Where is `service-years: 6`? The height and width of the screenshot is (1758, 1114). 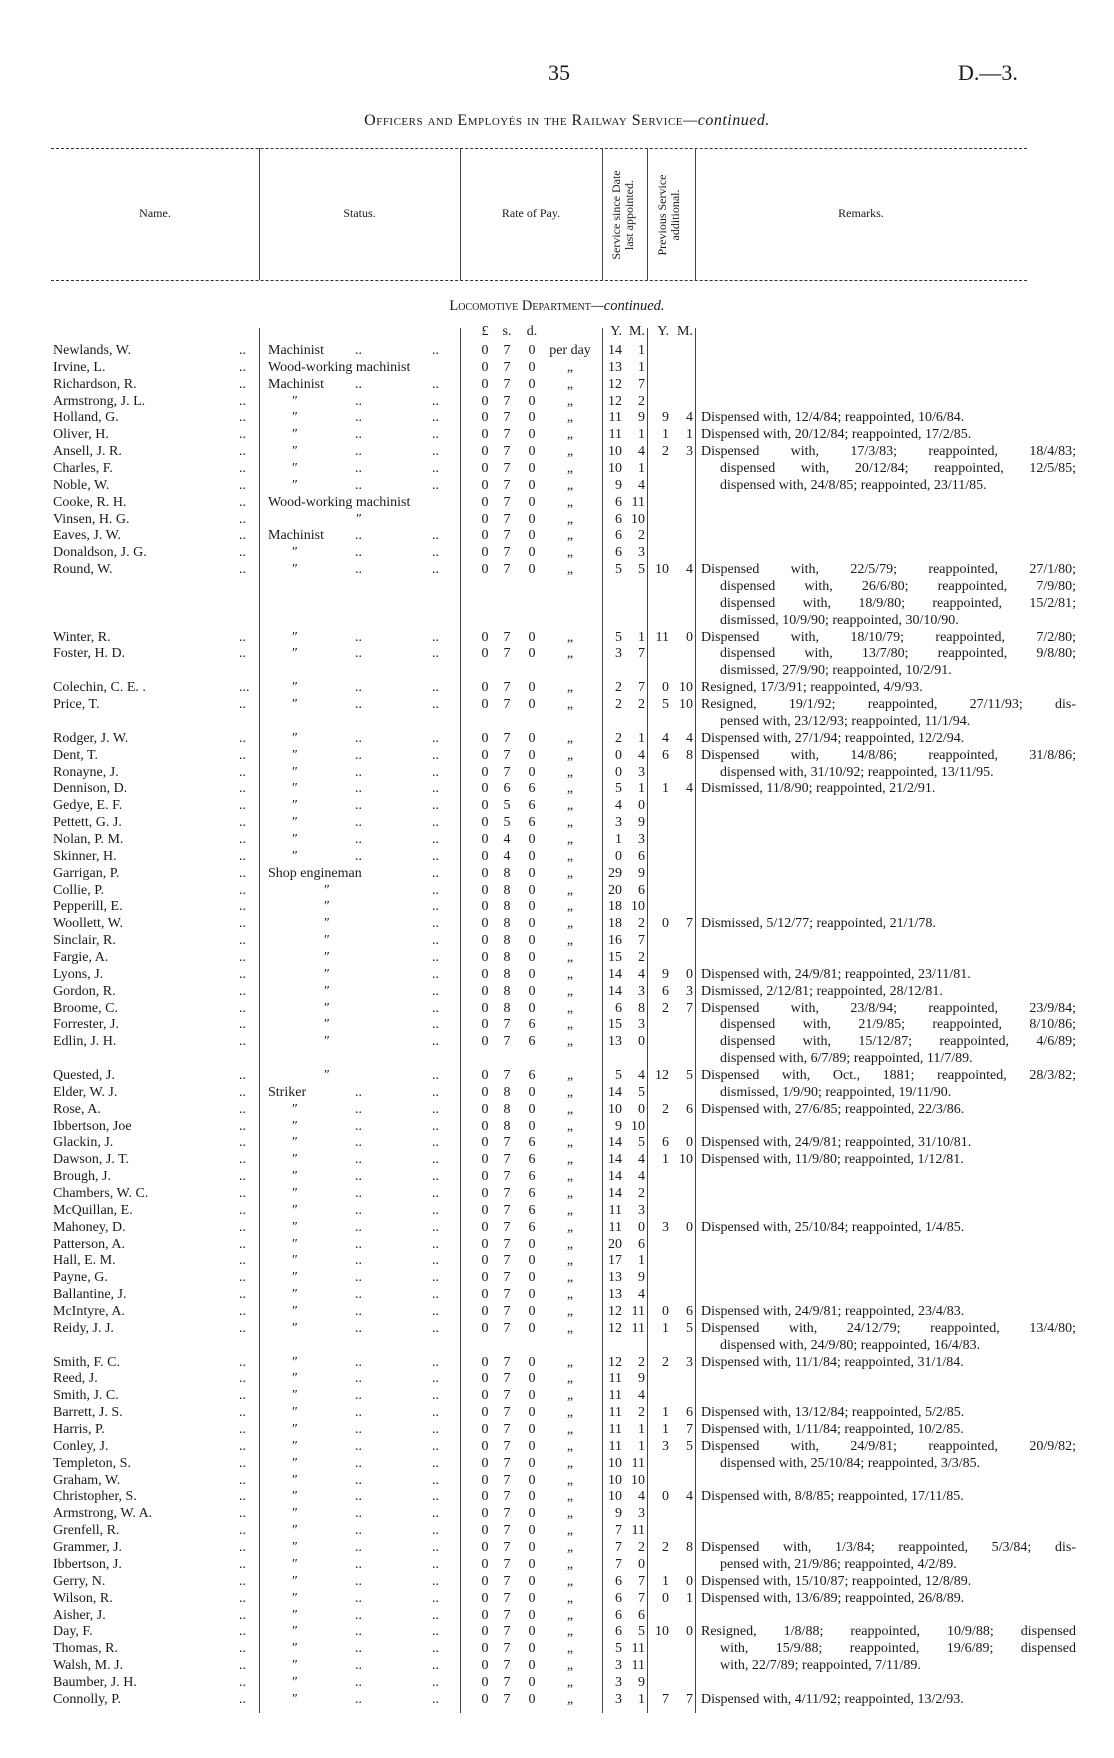 service-years: 6 is located at coordinates (618, 1598).